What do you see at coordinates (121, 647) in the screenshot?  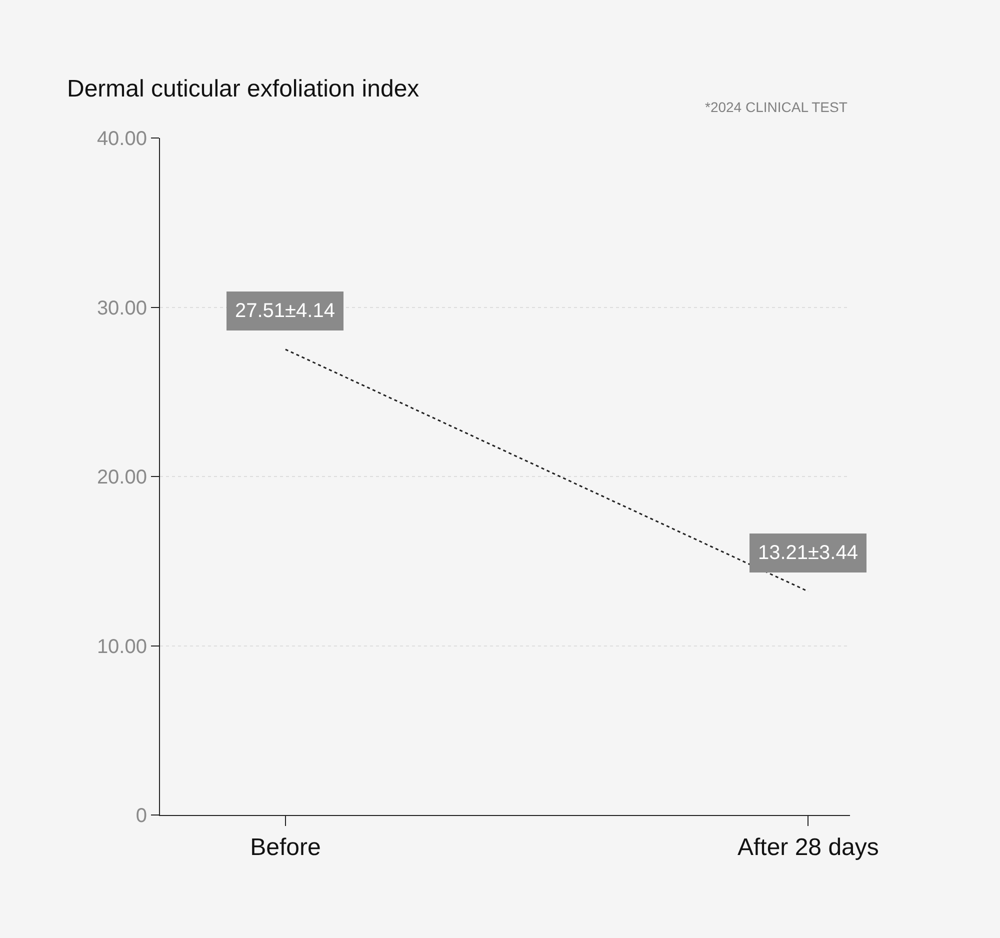 I see `y-tick-label: 10.00` at bounding box center [121, 647].